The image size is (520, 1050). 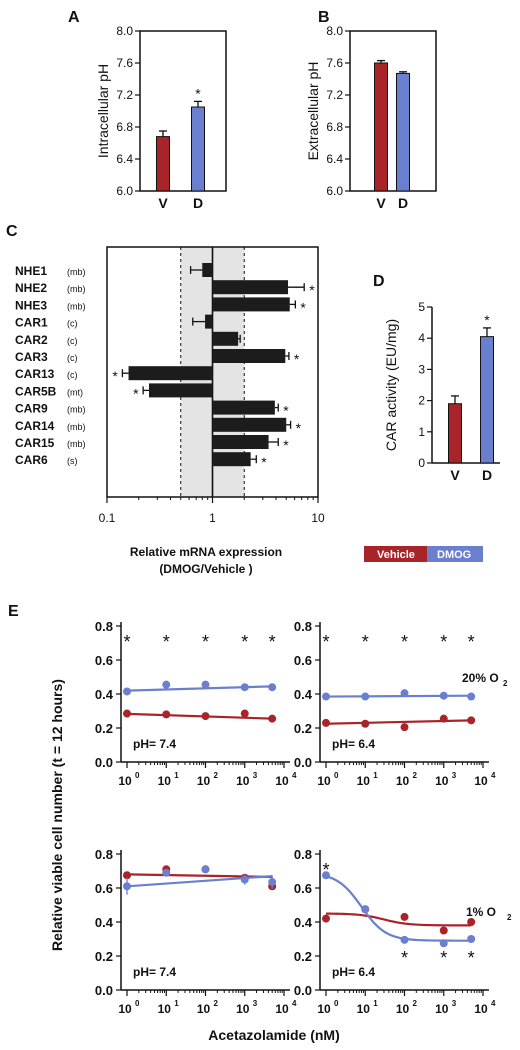 I want to click on legend: Vehicle DMOG, so click(x=423, y=554).